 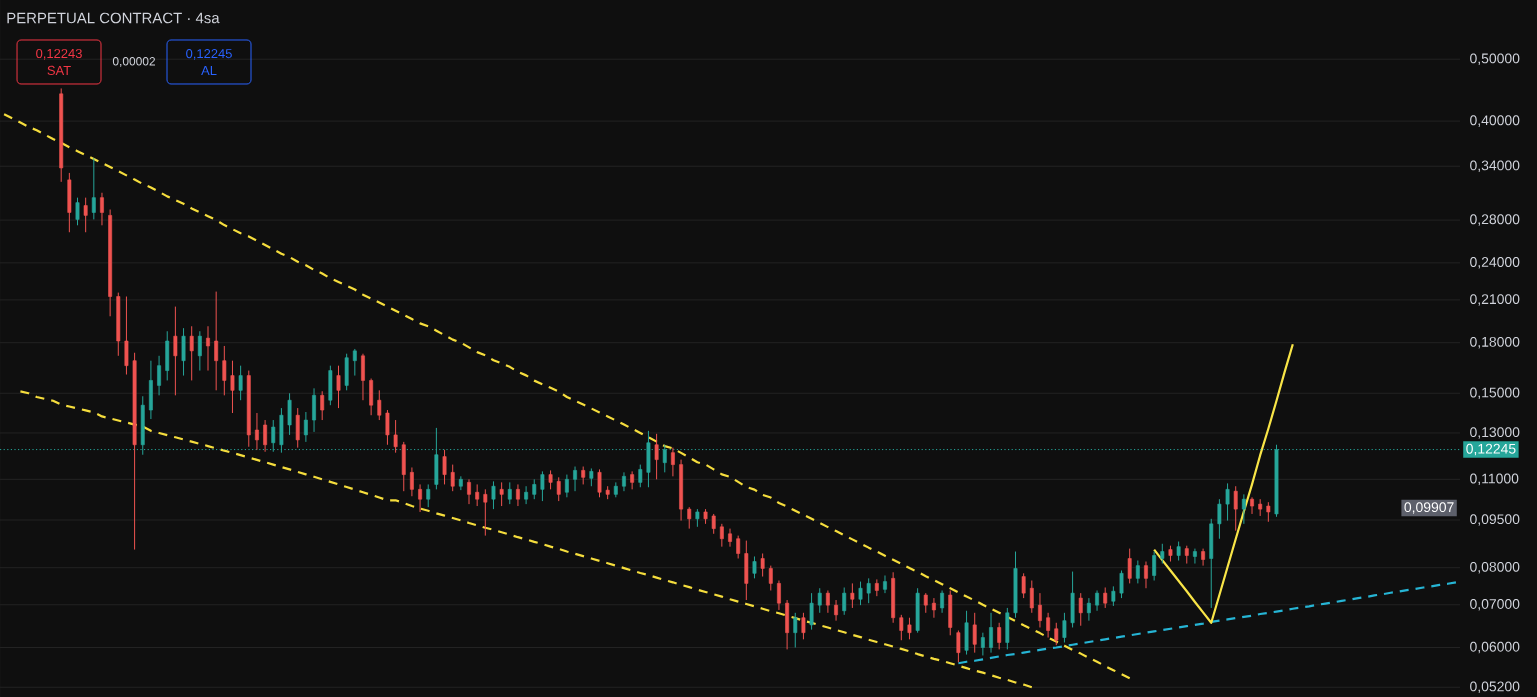 What do you see at coordinates (1495, 567) in the screenshot?
I see `y-tick-label: 0,08000` at bounding box center [1495, 567].